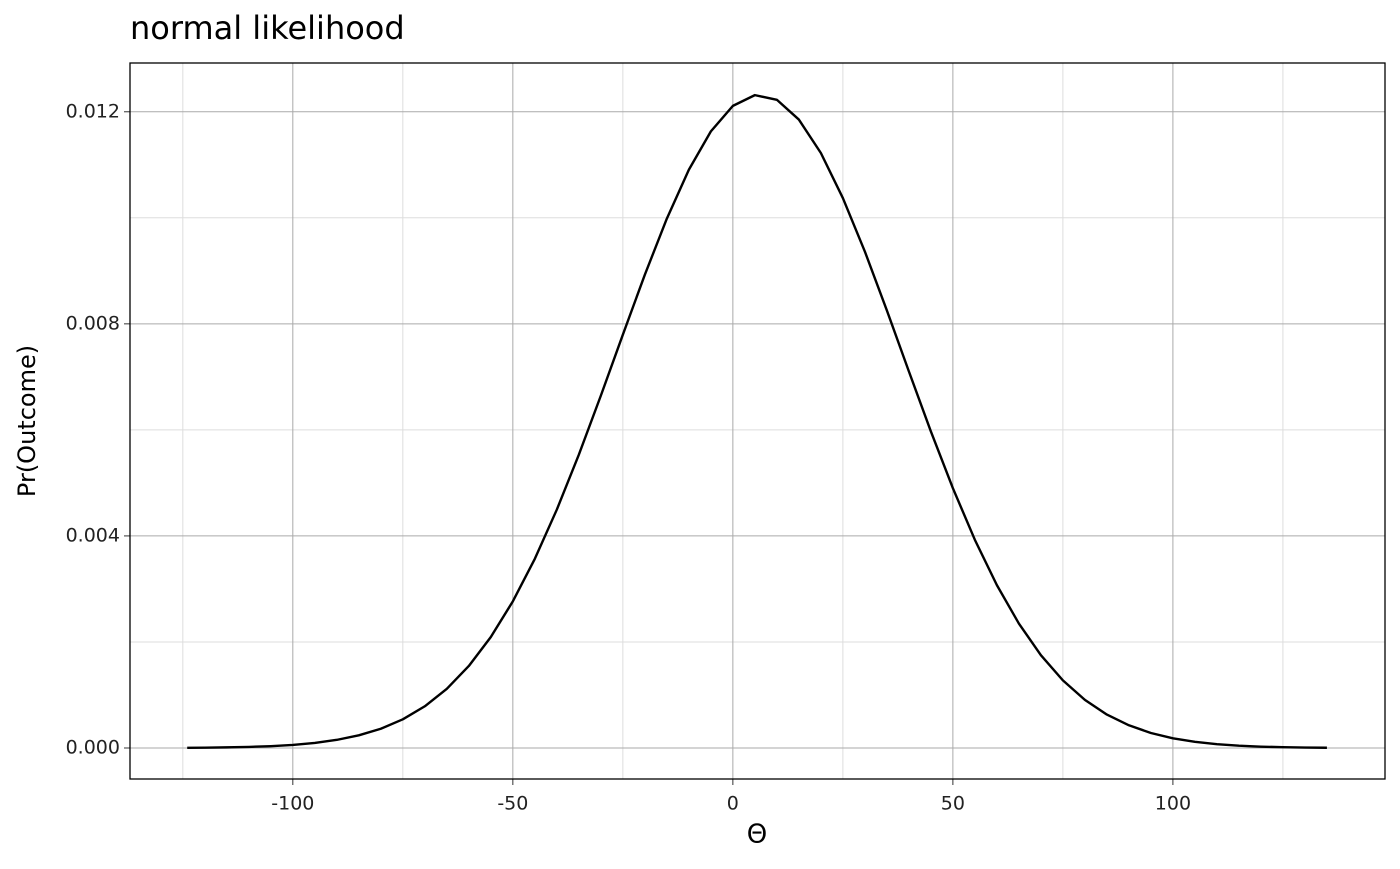  What do you see at coordinates (27, 421) in the screenshot?
I see `y-axis-label: Pr(Outcome)` at bounding box center [27, 421].